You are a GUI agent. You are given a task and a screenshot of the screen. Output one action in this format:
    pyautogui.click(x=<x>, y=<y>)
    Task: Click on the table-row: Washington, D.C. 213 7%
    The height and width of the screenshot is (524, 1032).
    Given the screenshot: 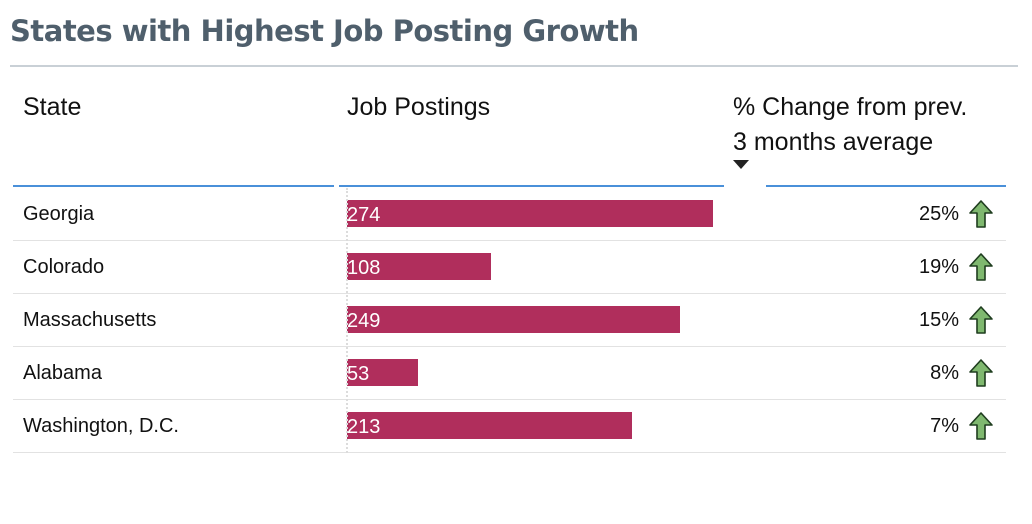 What is the action you would take?
    pyautogui.click(x=509, y=426)
    